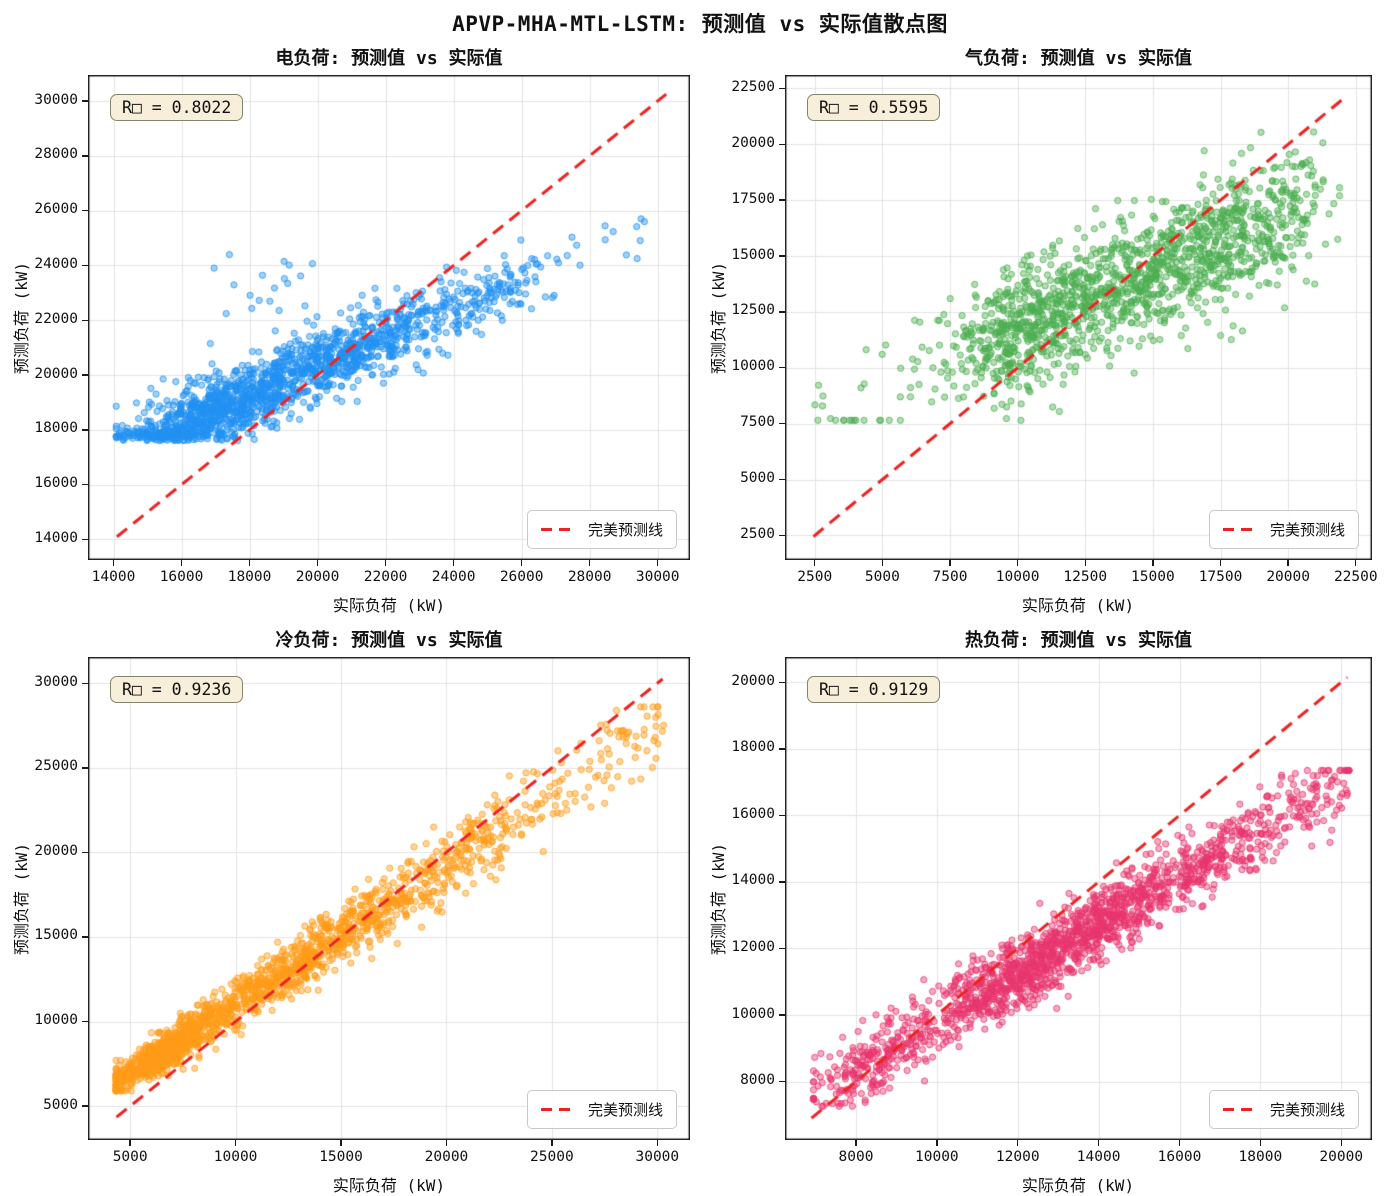 This screenshot has width=1400, height=1196. Describe the element at coordinates (757, 533) in the screenshot. I see `y-tick-label: 2500` at that location.